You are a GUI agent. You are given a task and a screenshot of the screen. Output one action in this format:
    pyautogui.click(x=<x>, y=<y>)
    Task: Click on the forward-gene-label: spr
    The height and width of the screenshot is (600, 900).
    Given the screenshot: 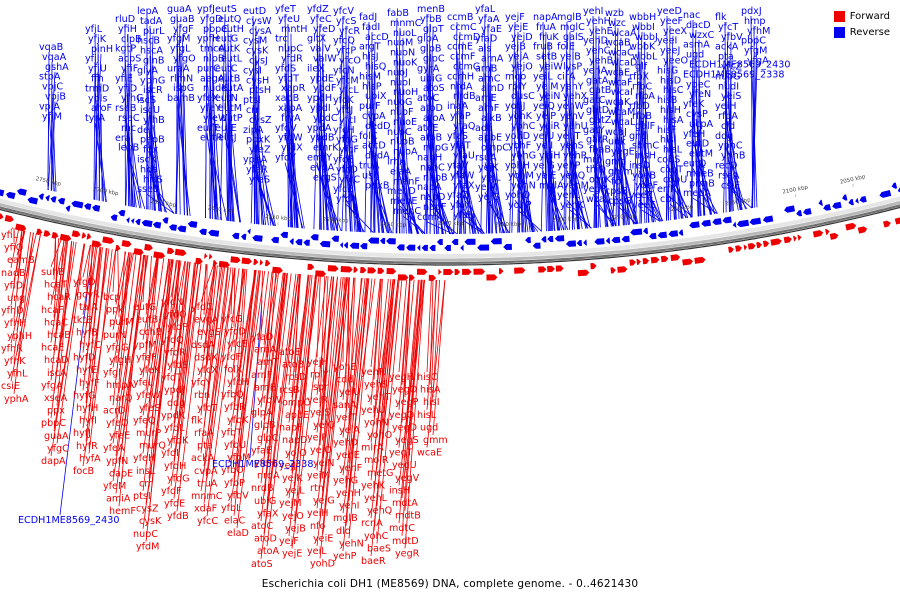 What is the action you would take?
    pyautogui.click(x=320, y=387)
    